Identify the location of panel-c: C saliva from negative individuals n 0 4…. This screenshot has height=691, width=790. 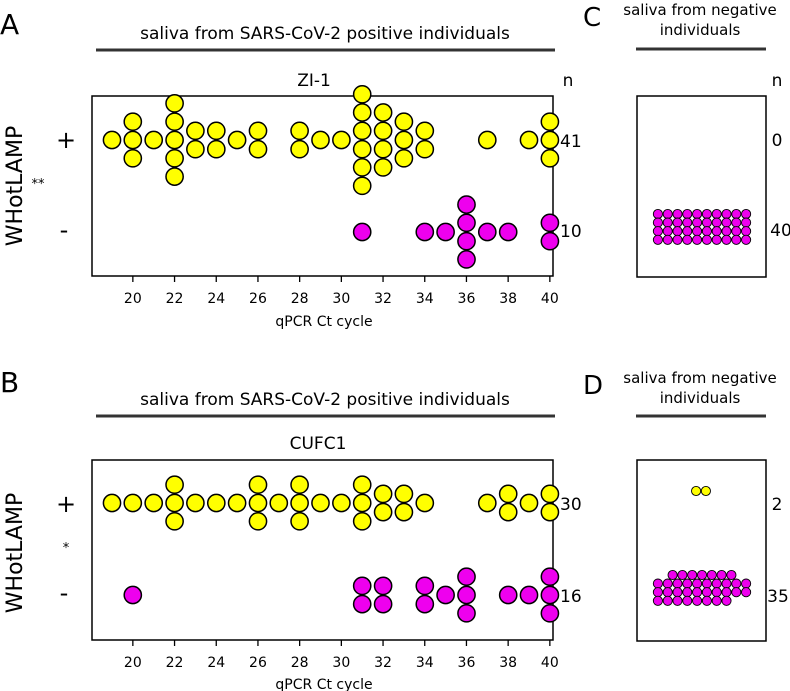
(686, 139).